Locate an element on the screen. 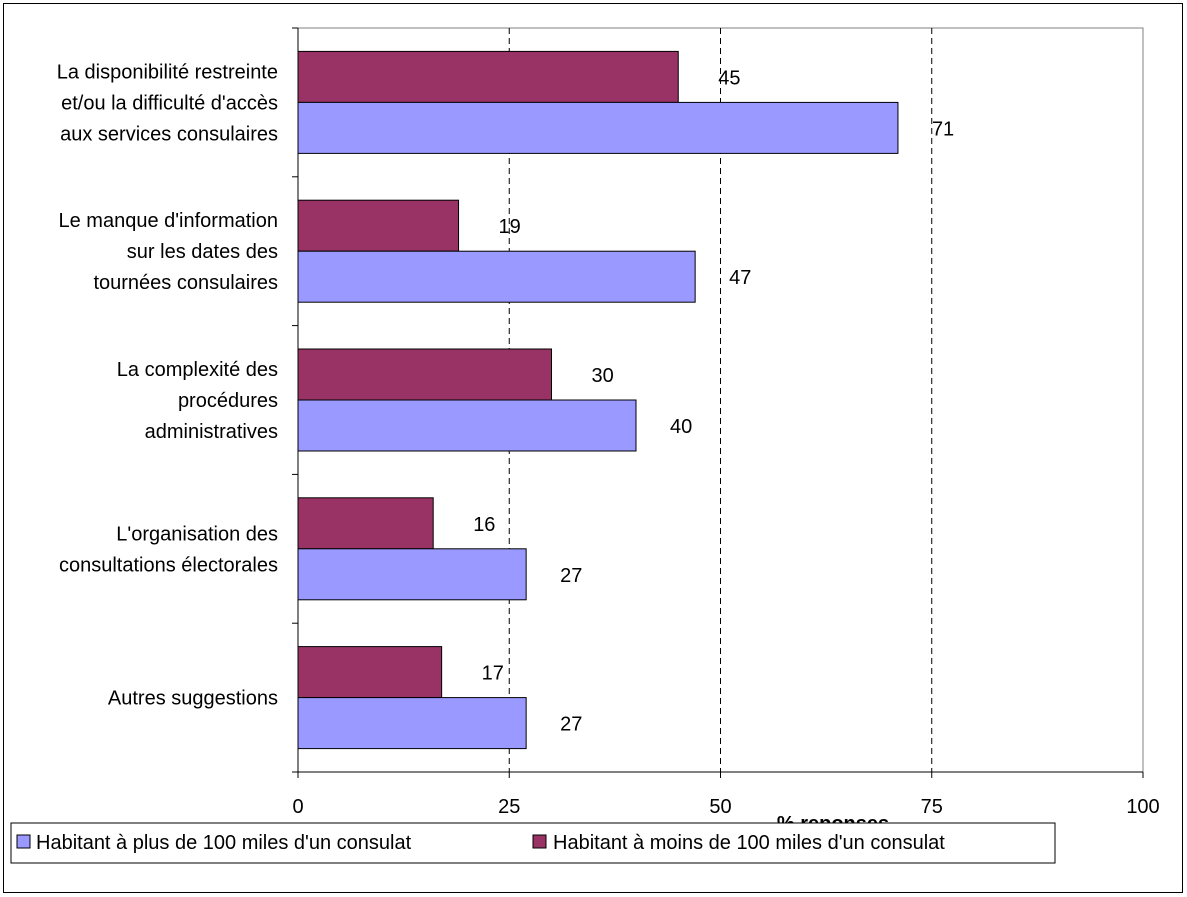 This screenshot has height=897, width=1187. data-label-plus-2: 40 is located at coordinates (681, 427).